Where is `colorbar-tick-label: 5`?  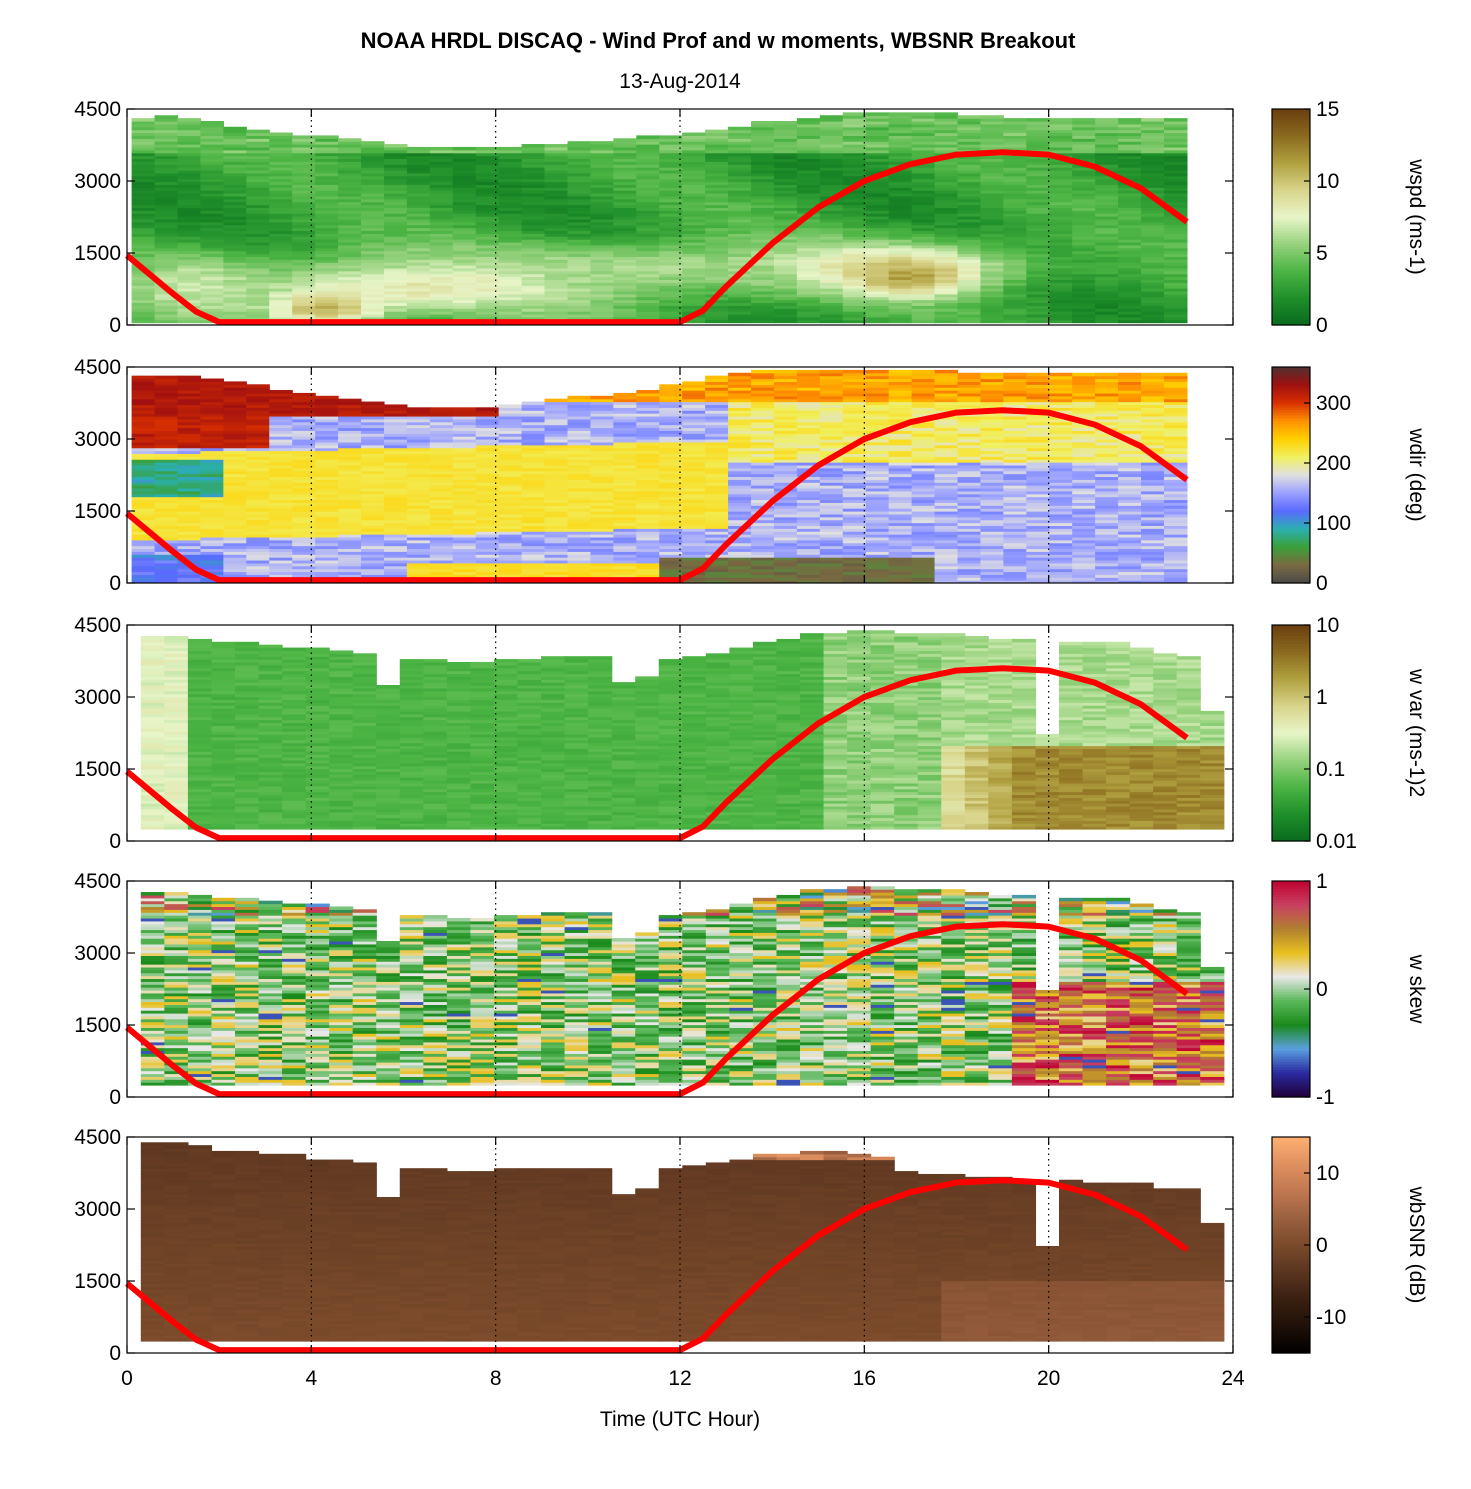 colorbar-tick-label: 5 is located at coordinates (1322, 253).